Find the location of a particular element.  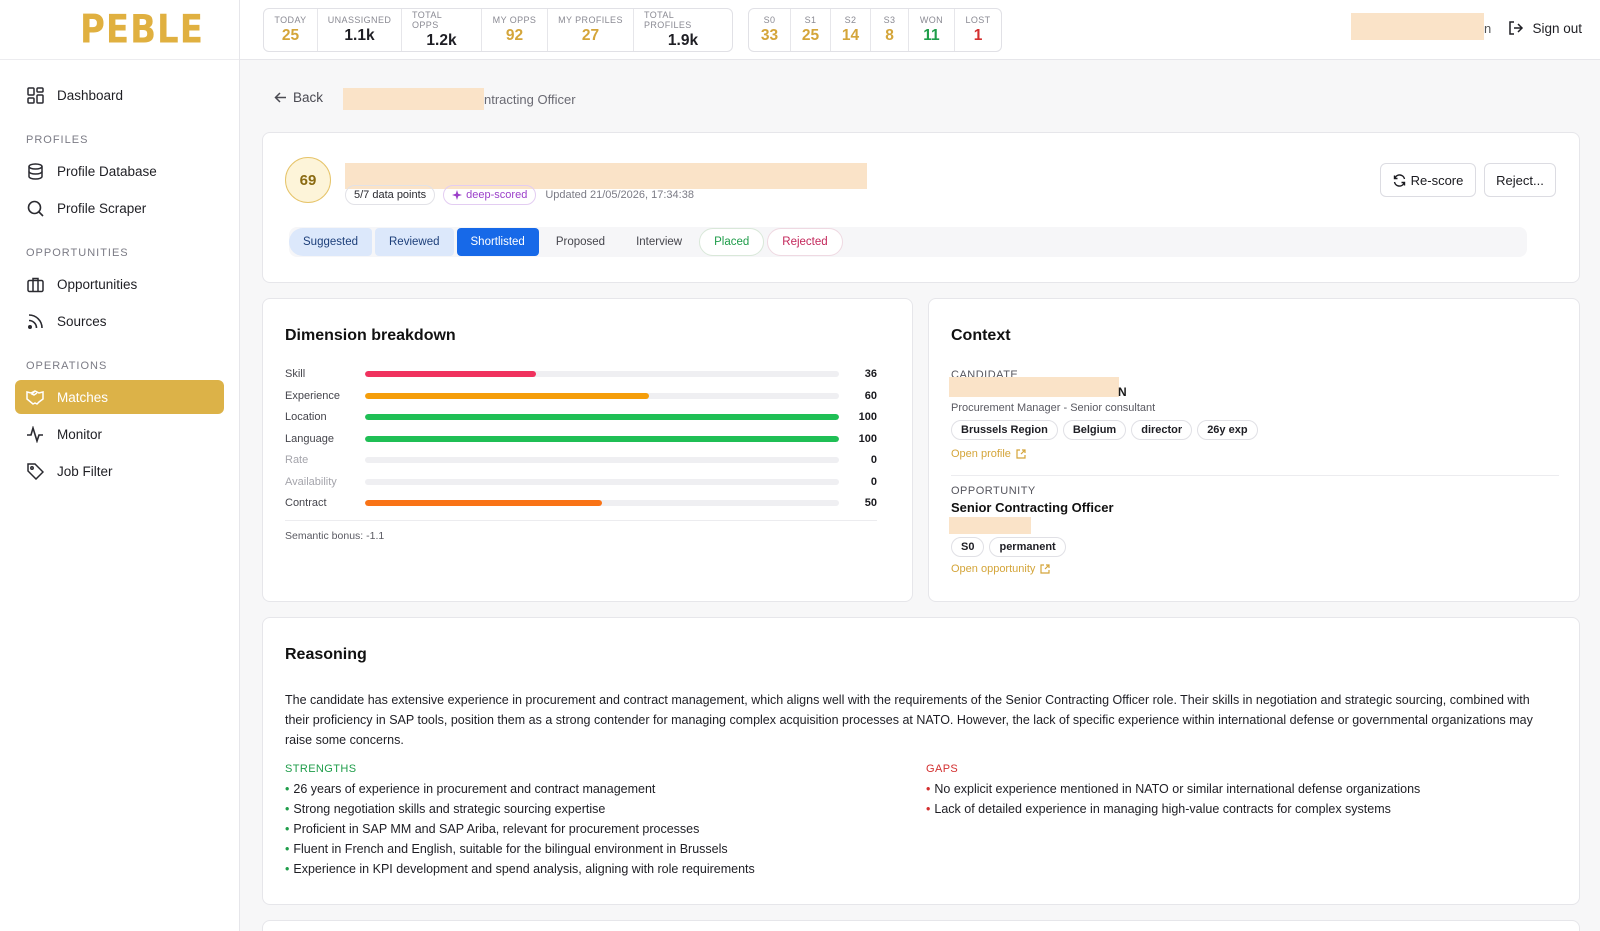

stat-label: UNASSIGNED is located at coordinates (359, 20).